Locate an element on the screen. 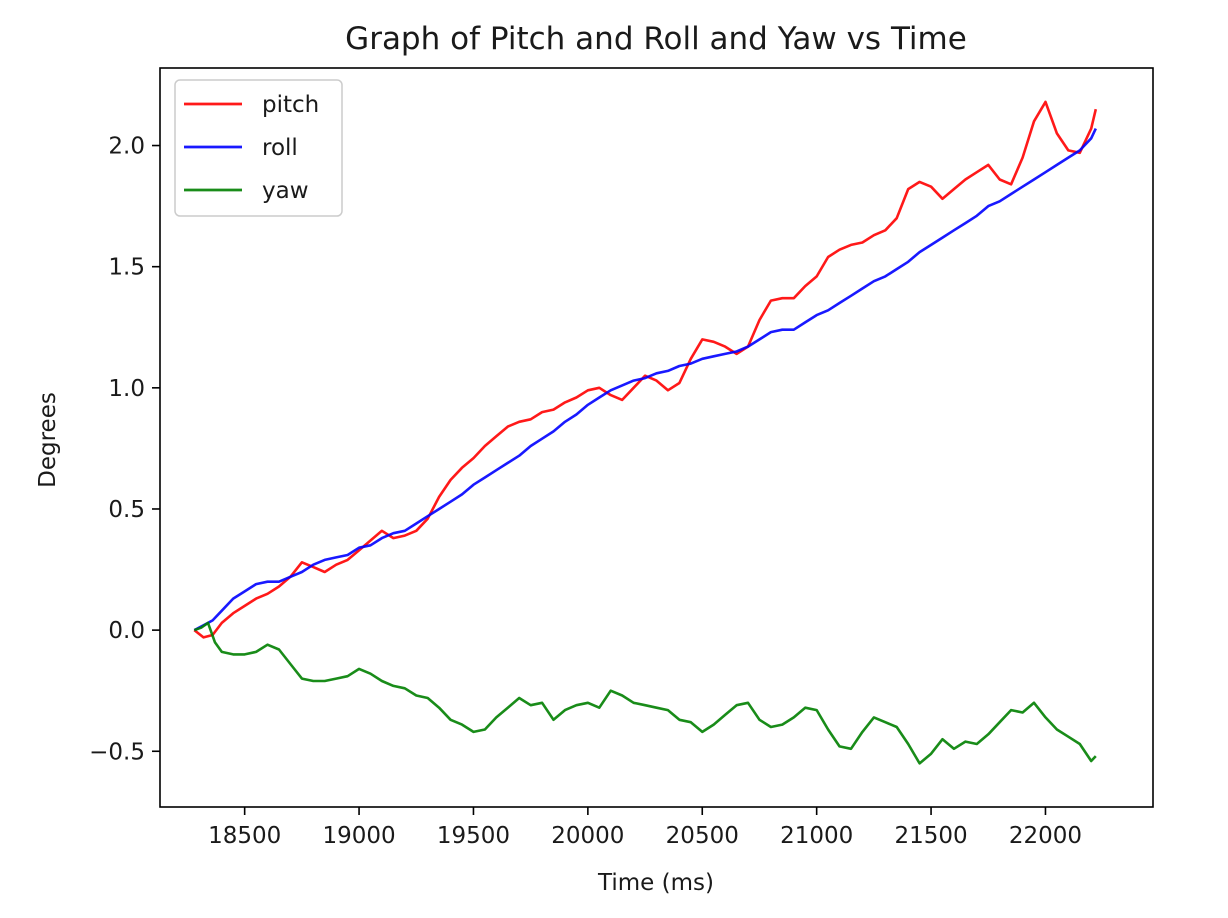  x-axis: 18500 19000 19500 20000 20500 21000 21500 22000 is located at coordinates (645, 828).